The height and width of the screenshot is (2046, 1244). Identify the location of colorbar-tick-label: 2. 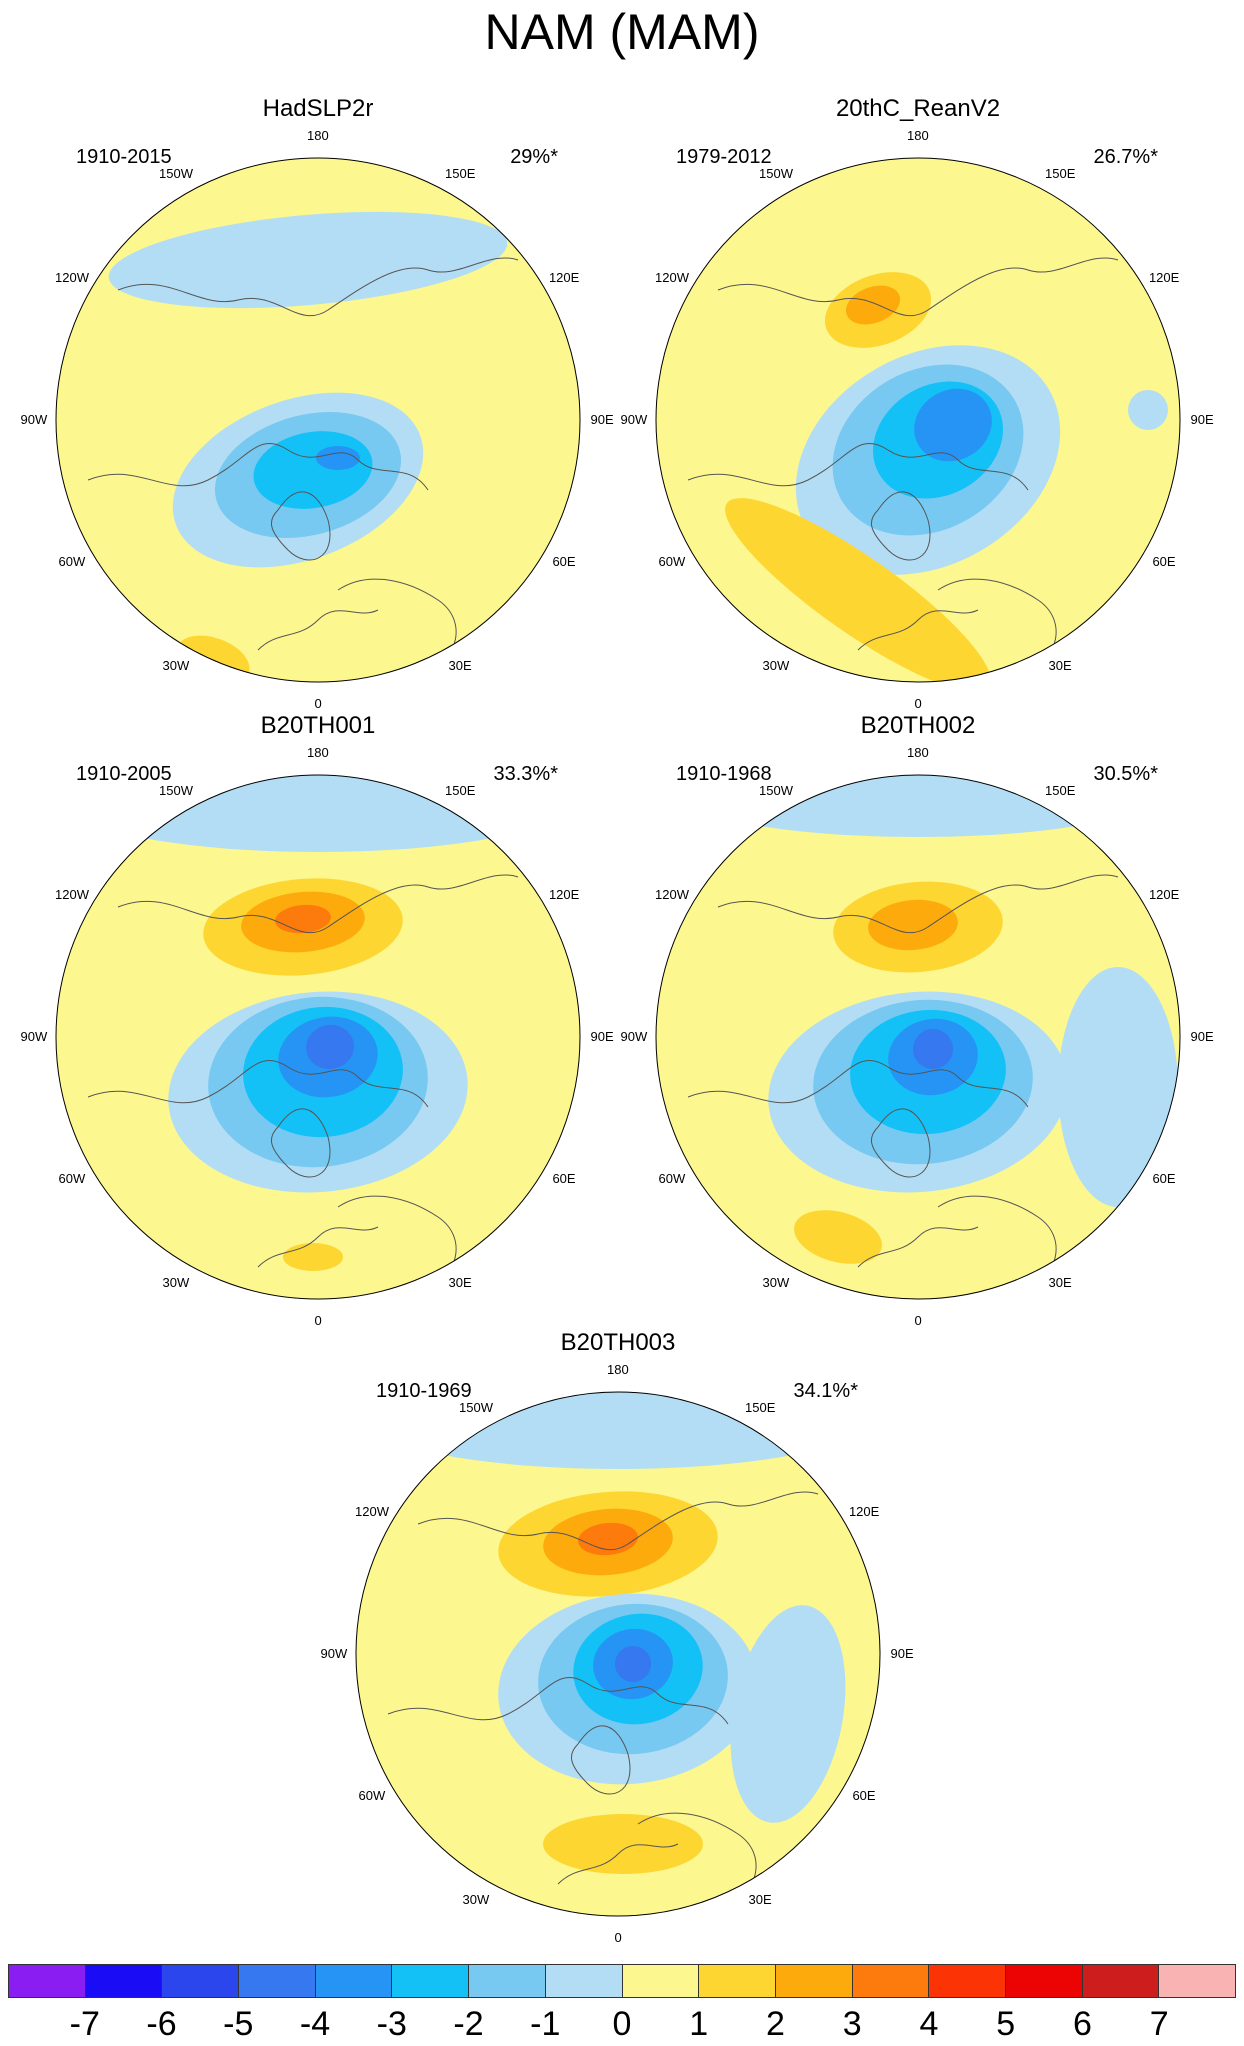
(775, 2024).